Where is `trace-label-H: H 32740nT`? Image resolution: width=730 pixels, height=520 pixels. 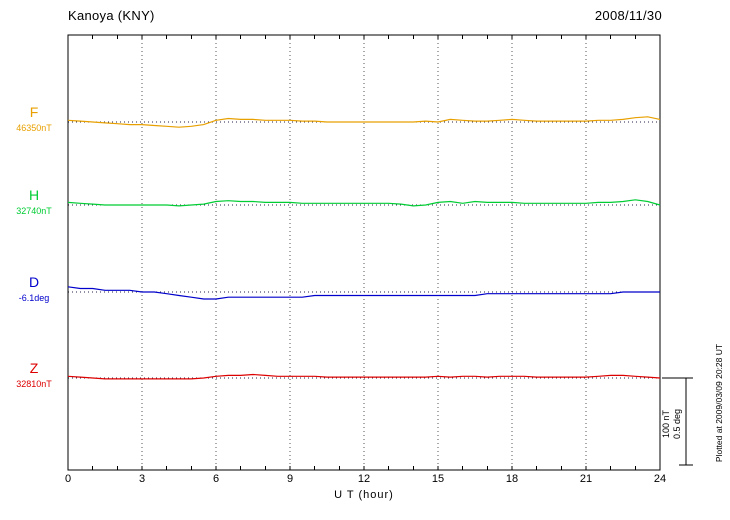 trace-label-H: H 32740nT is located at coordinates (34, 202).